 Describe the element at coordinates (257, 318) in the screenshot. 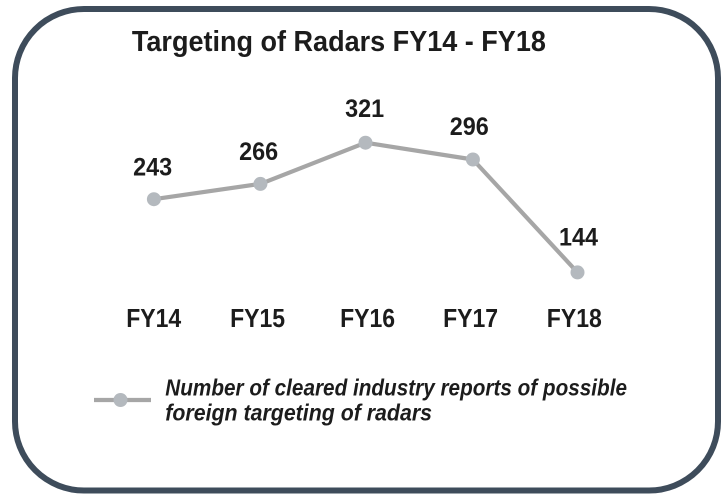

I see `svg-text: FY15` at that location.